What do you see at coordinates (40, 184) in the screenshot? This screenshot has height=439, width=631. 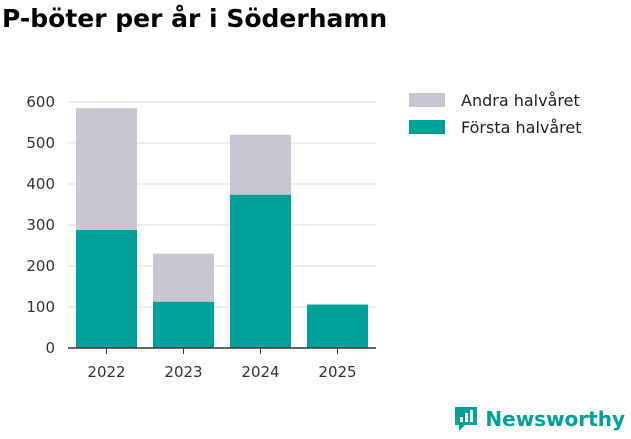 I see `y-tick-label-400: 400` at bounding box center [40, 184].